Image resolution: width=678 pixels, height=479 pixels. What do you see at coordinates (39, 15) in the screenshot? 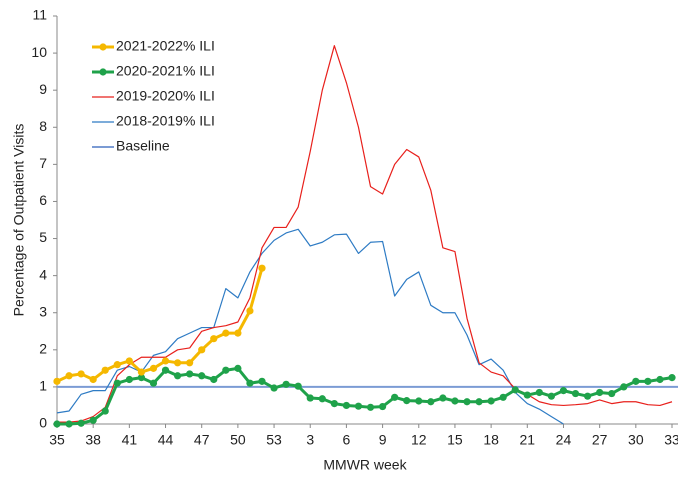
I see `y-tick-label: 11` at bounding box center [39, 15].